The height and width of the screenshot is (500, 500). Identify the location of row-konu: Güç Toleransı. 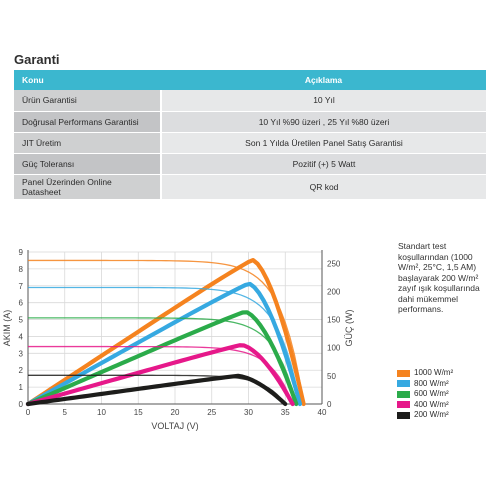
(88, 164).